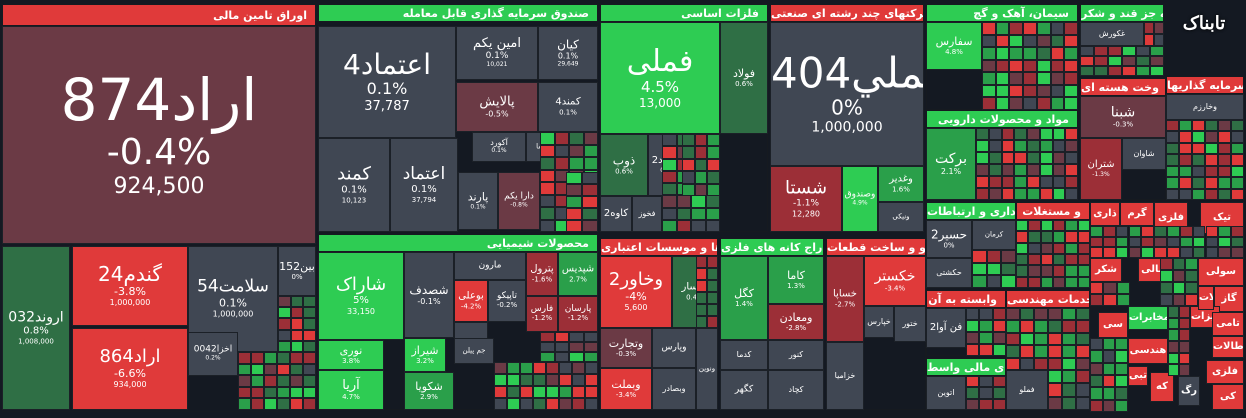  I want to click on treemap-tile: فن آوا2, so click(946, 328).